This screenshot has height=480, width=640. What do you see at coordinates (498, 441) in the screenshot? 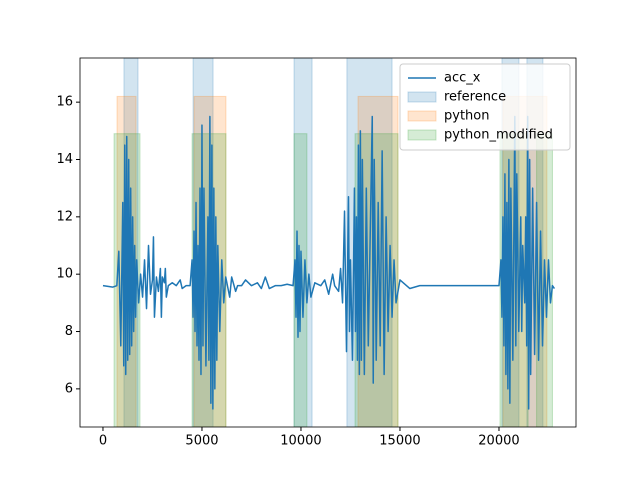
I see `x-tick-label: 20000` at bounding box center [498, 441].